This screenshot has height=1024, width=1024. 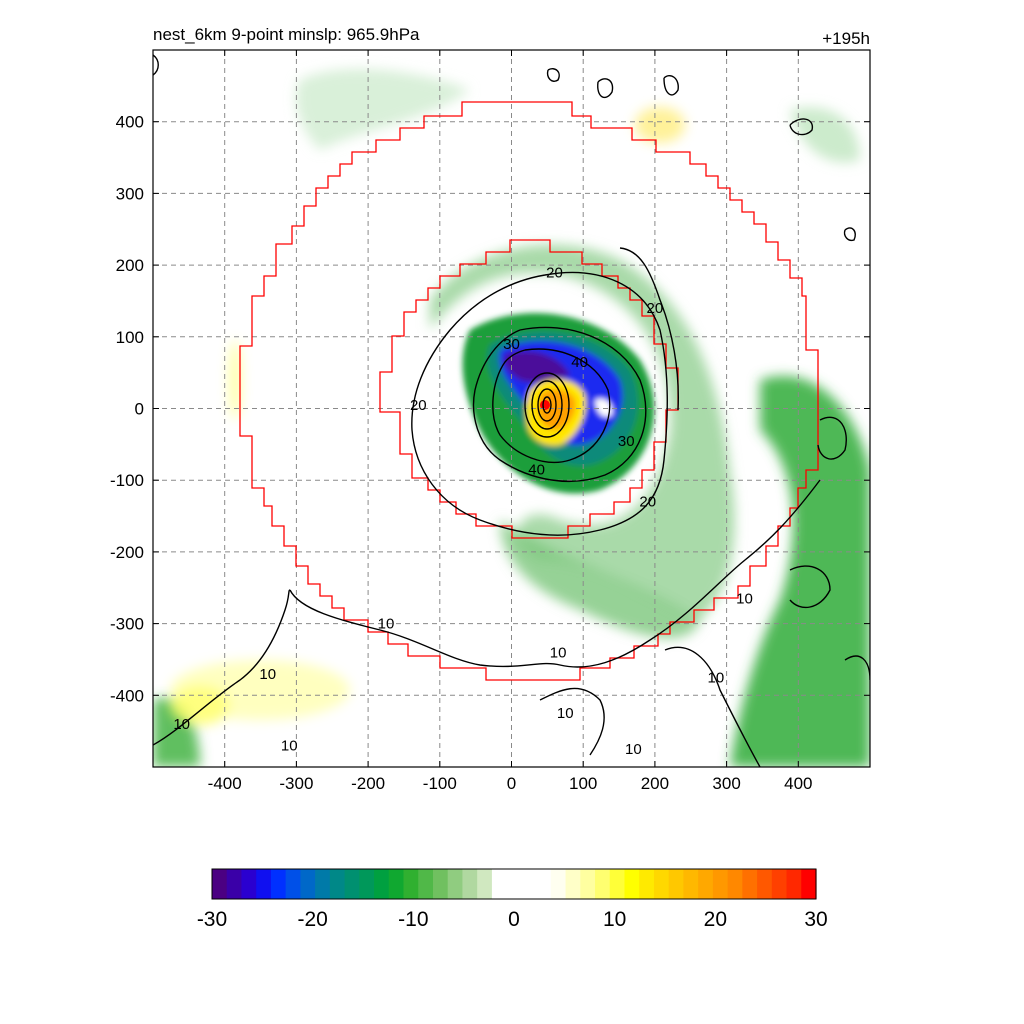 I want to click on y-tick-label: -400, so click(x=127, y=695).